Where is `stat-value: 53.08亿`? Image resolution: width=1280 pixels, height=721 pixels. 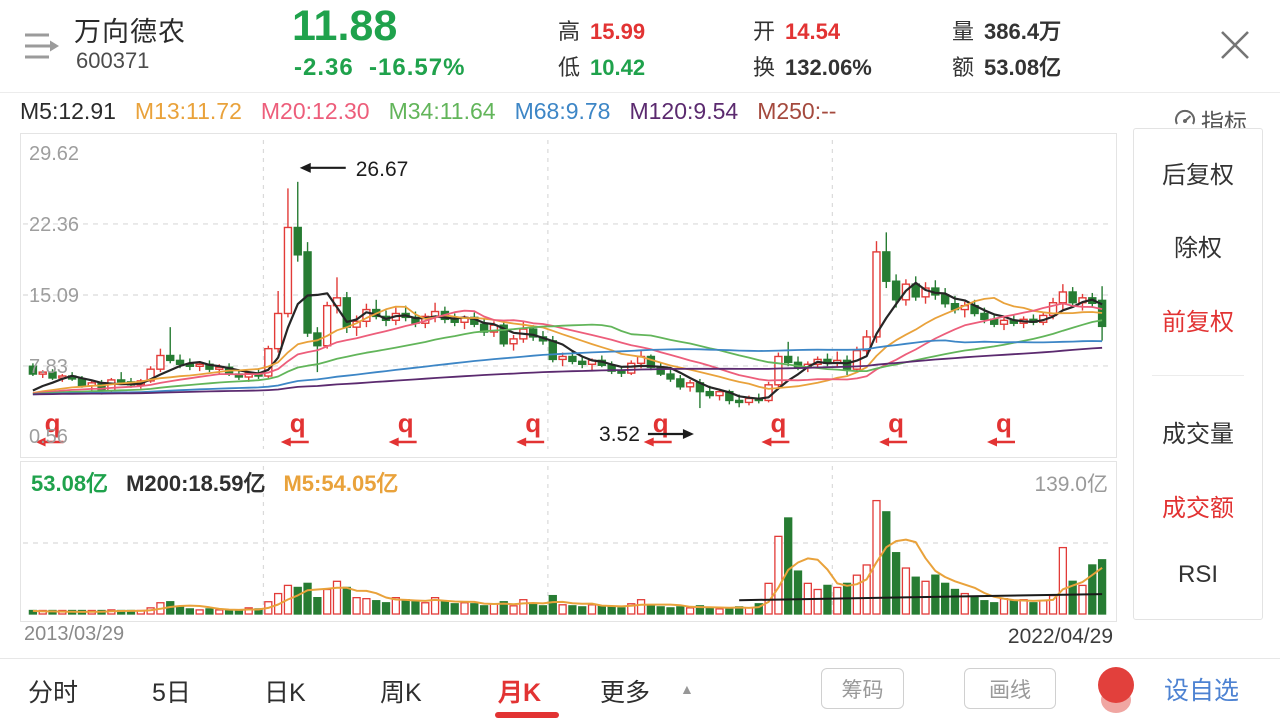
stat-value: 53.08亿 is located at coordinates (1023, 67).